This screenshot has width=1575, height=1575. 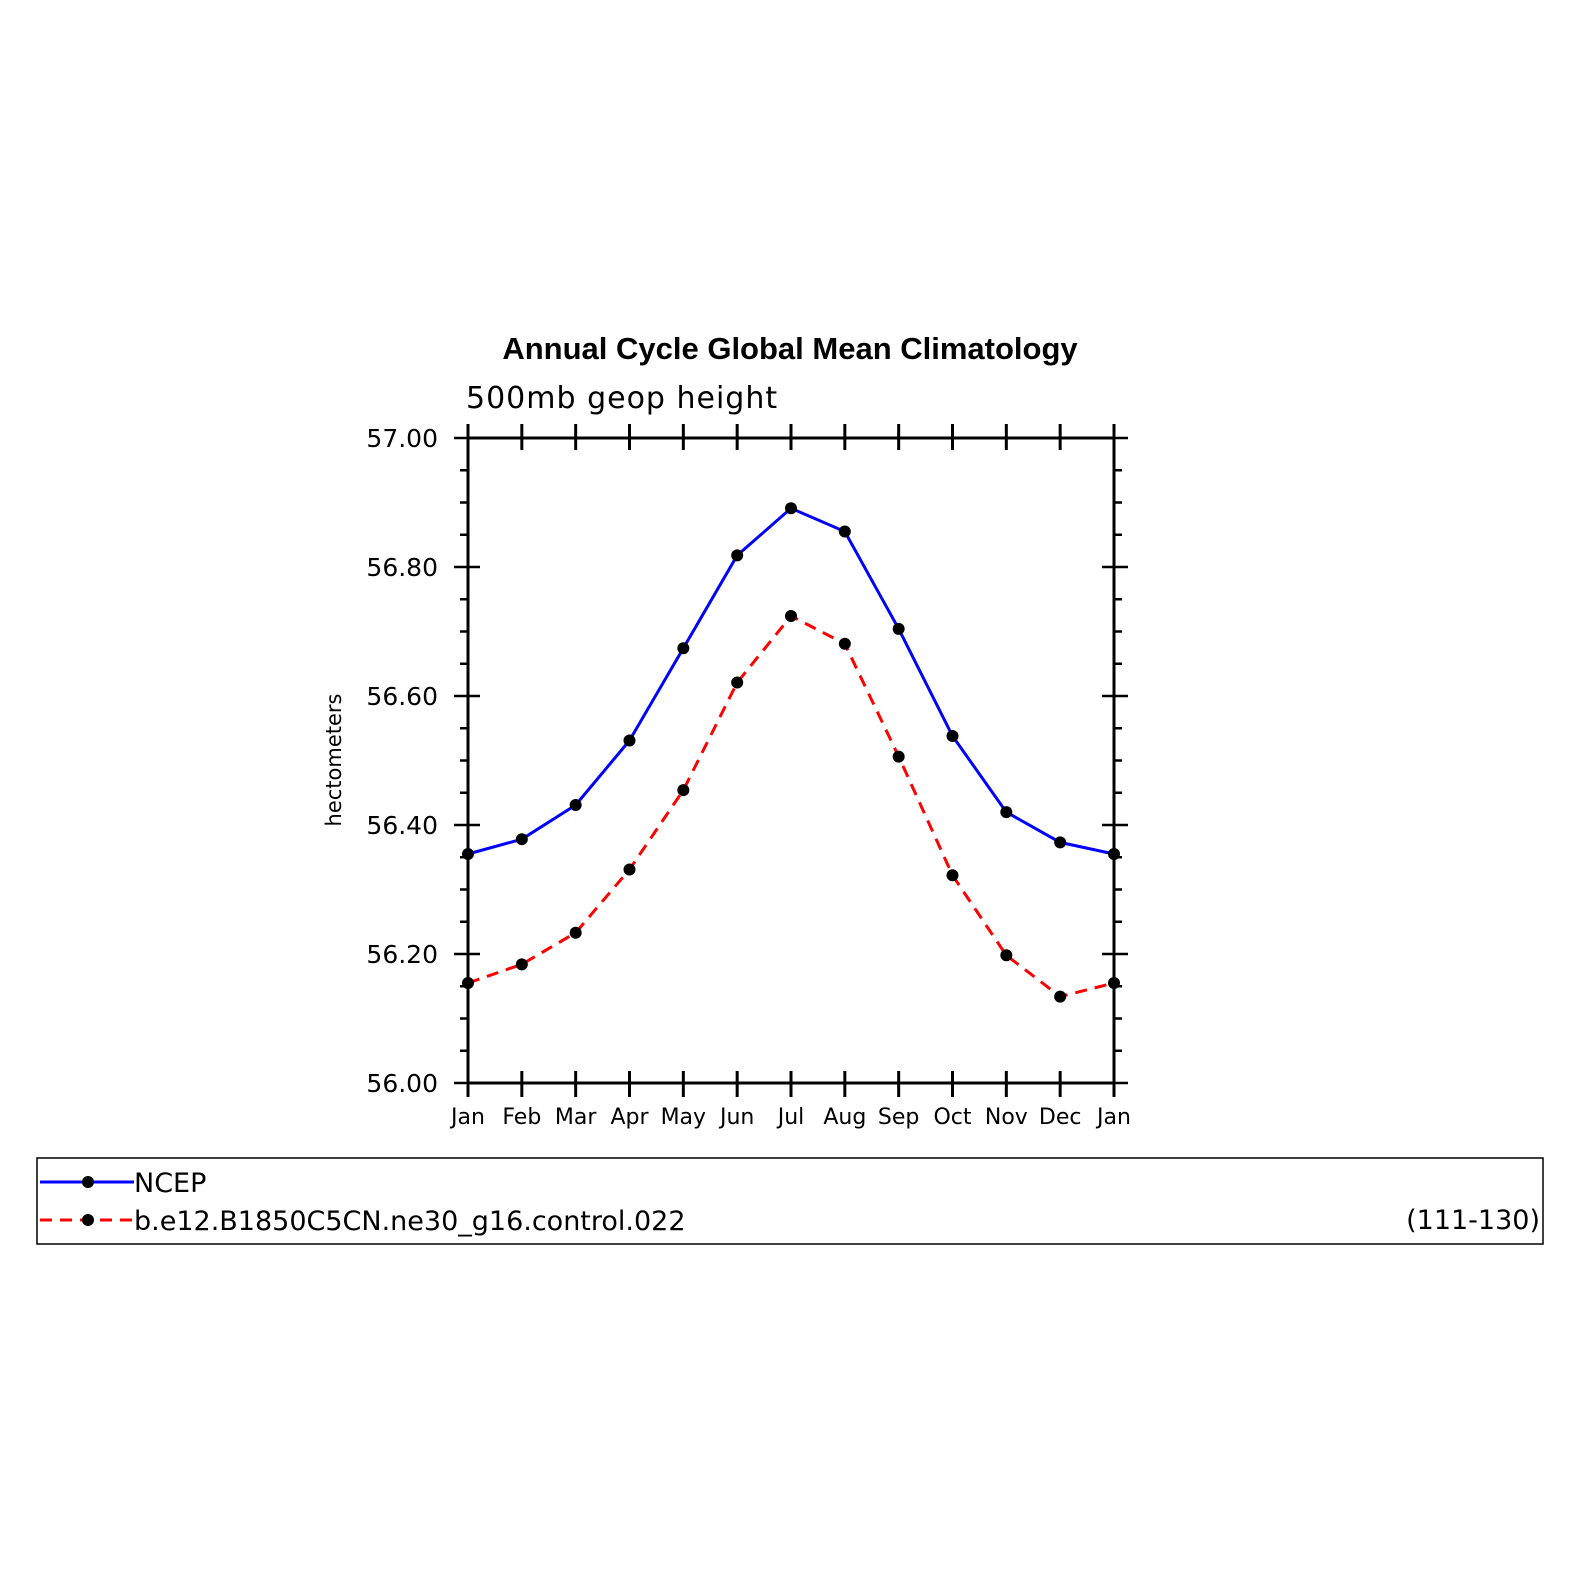 I want to click on y-tick-label: 56.80, so click(x=402, y=567).